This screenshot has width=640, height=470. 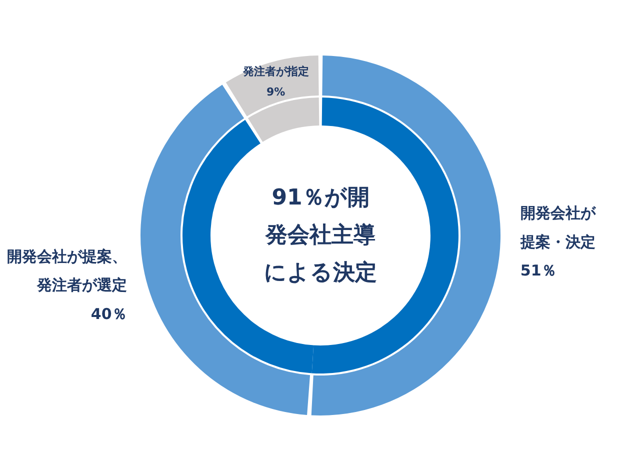 What do you see at coordinates (276, 92) in the screenshot?
I see `data-label: 9%` at bounding box center [276, 92].